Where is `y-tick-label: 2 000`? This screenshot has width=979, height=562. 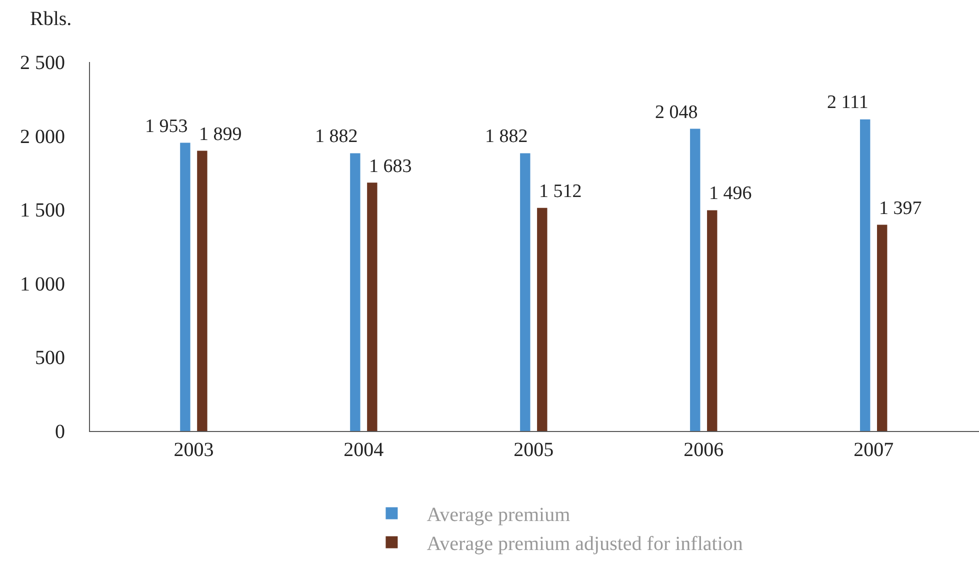
y-tick-label: 2 000 is located at coordinates (42, 137).